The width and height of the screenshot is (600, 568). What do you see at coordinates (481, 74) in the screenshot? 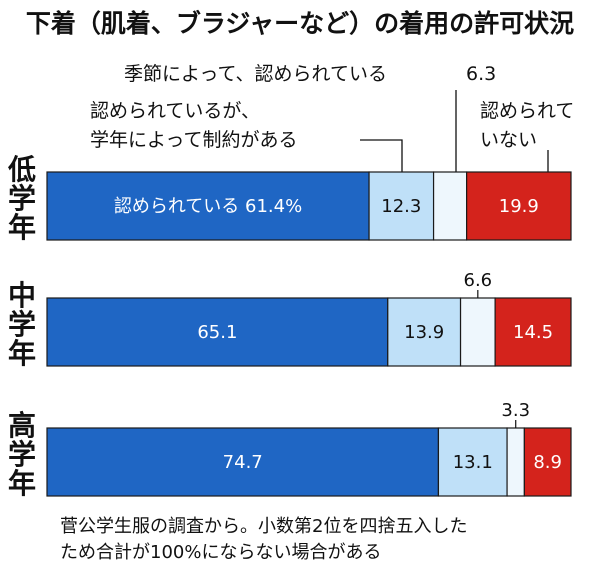
I see `legend-seasonal-value: 6.3` at bounding box center [481, 74].